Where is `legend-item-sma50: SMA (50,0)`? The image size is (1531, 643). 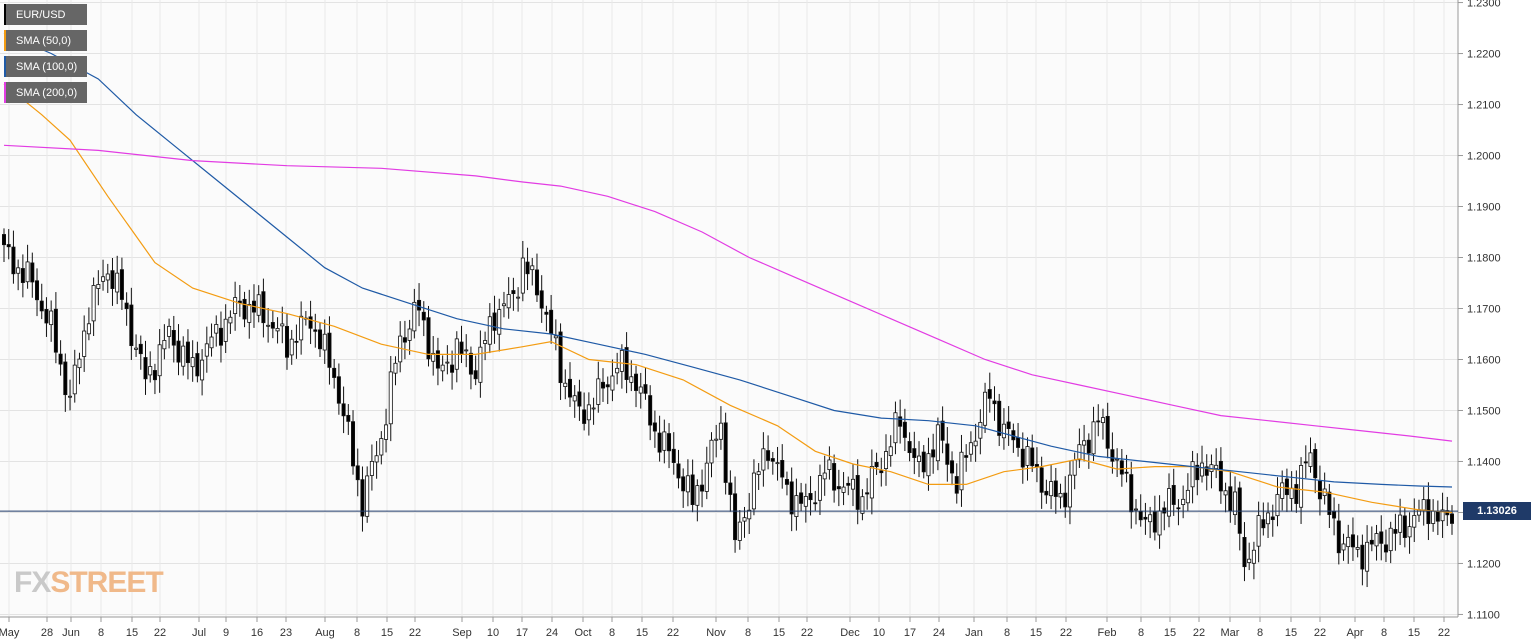
legend-item-sma50: SMA (50,0) is located at coordinates (46, 40).